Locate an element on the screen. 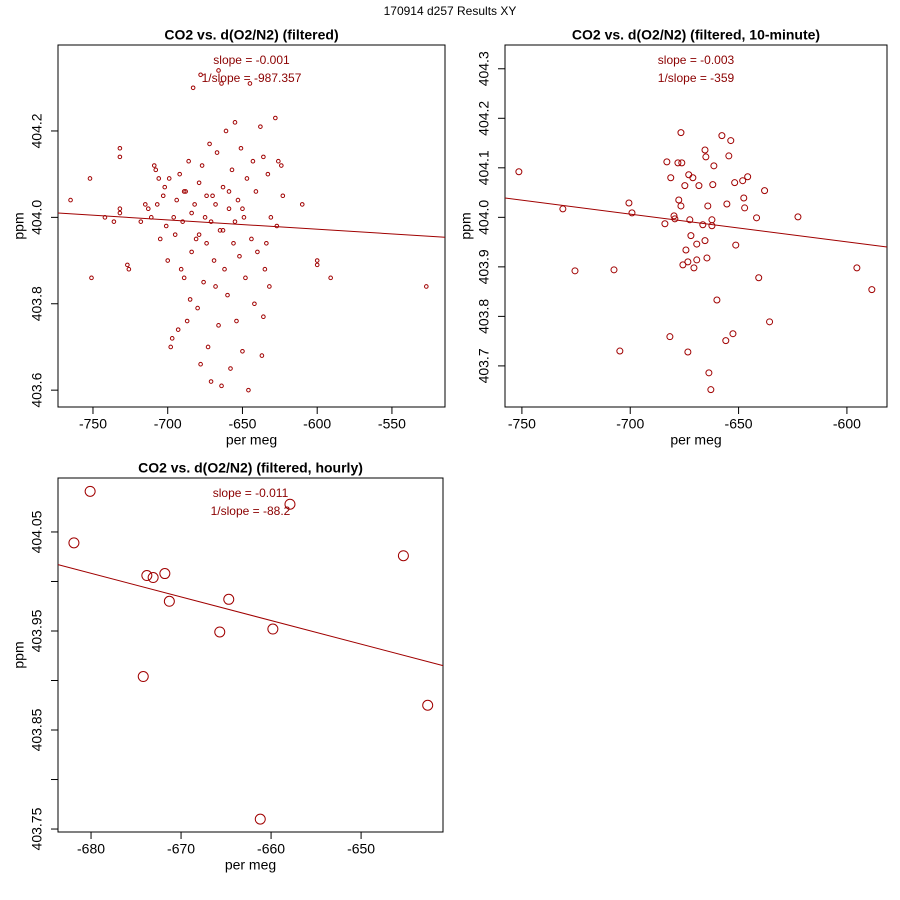  annotation: slope = -0.011 is located at coordinates (251, 493).